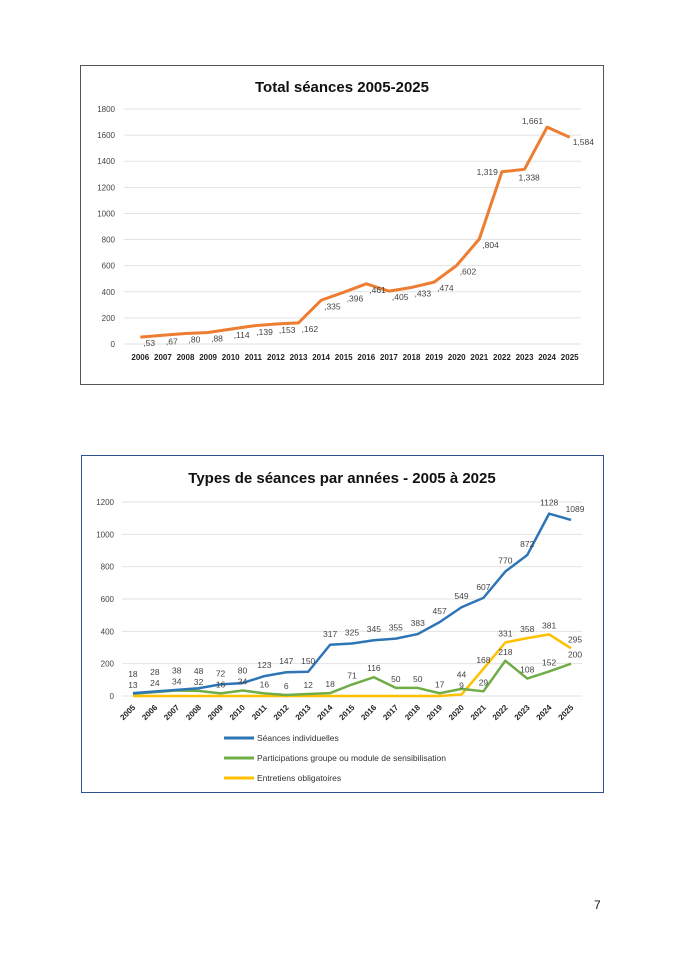 The width and height of the screenshot is (684, 968). Describe the element at coordinates (549, 503) in the screenshot. I see `data-label-seances-individuelles: 1128` at that location.